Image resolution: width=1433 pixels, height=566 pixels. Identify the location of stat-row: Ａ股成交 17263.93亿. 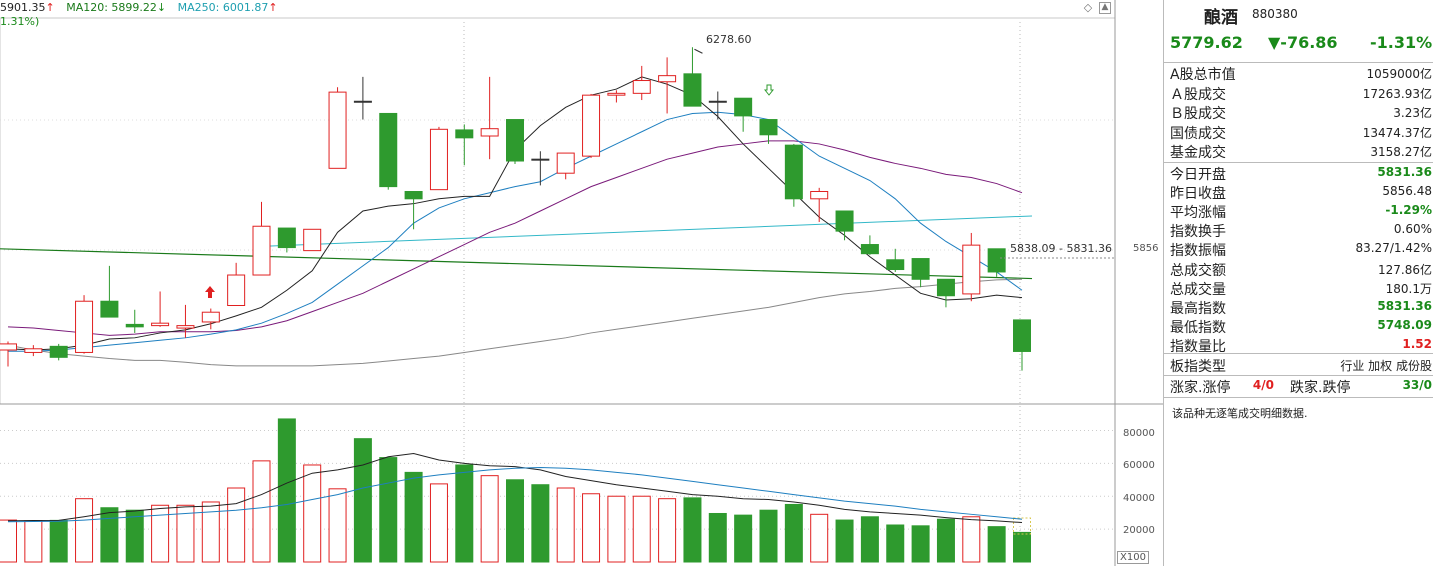
(1300, 93).